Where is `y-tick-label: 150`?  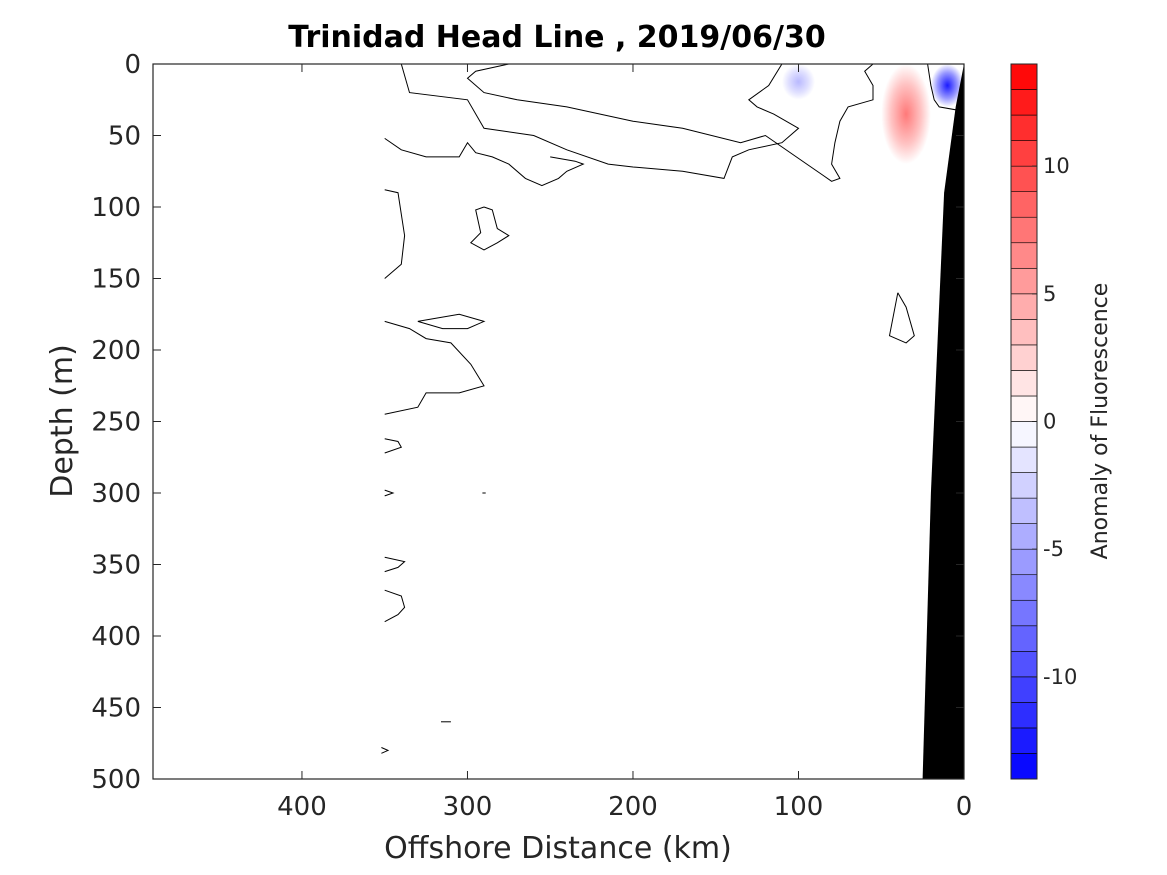
y-tick-label: 150 is located at coordinates (116, 280).